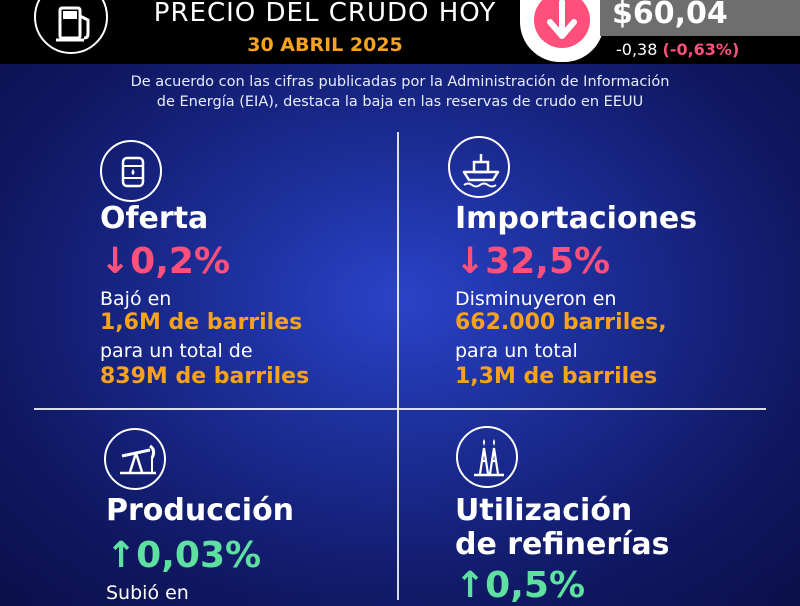  I want to click on oferta-title: Oferta, so click(154, 218).